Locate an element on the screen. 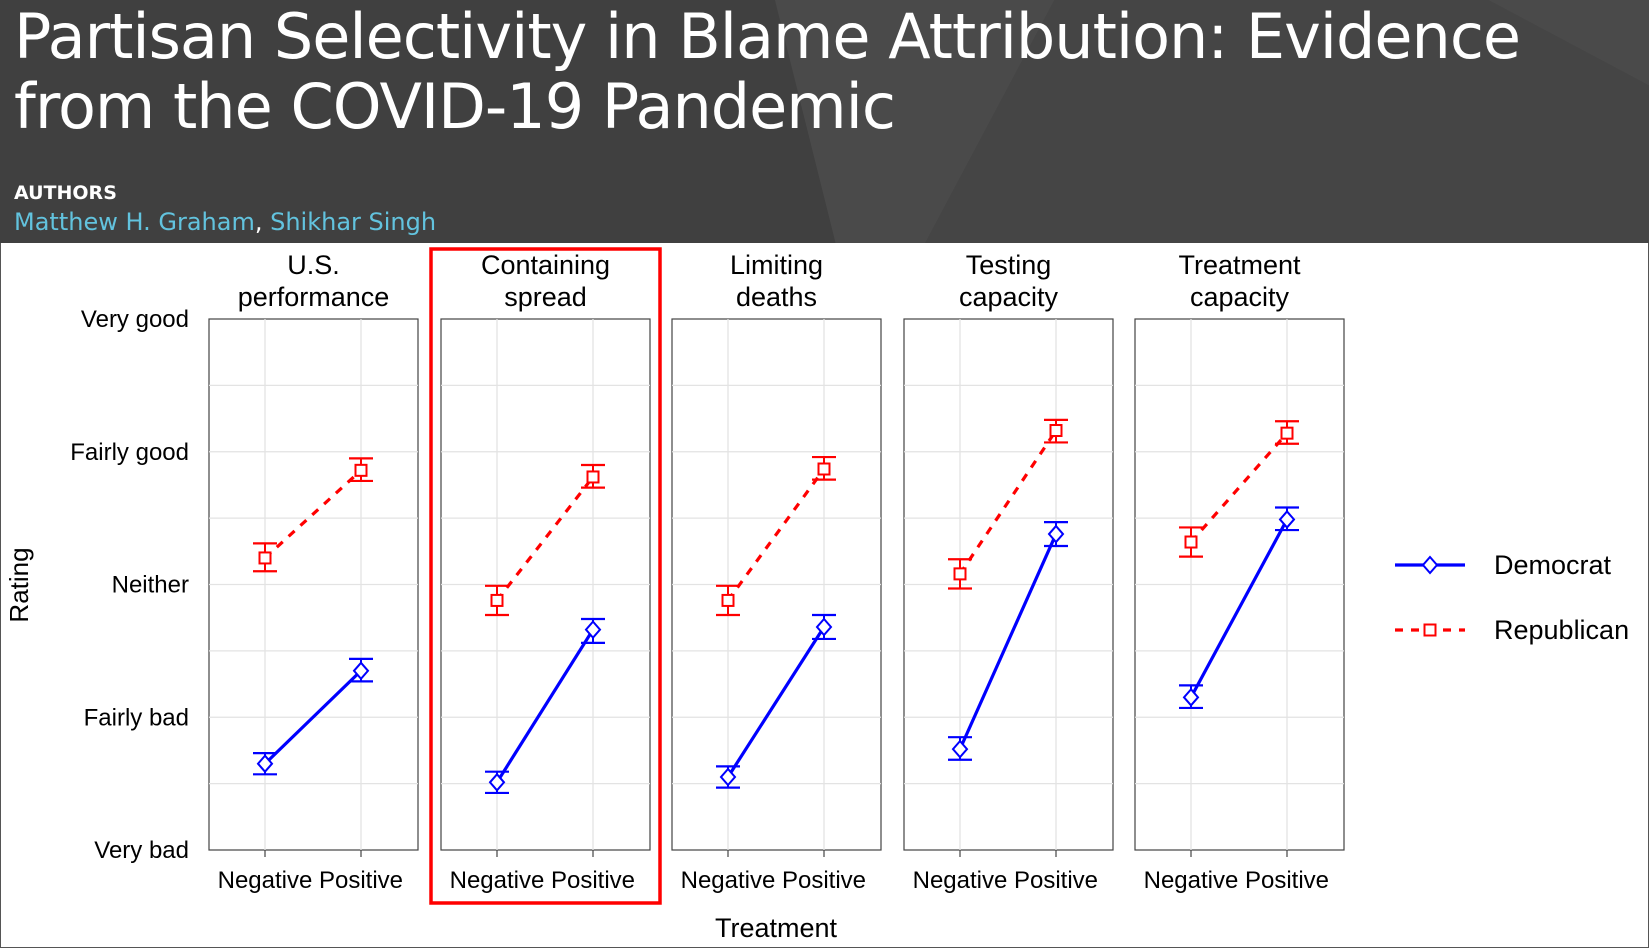 The image size is (1649, 949). author-link-singh: Shikhar Singh is located at coordinates (353, 222).